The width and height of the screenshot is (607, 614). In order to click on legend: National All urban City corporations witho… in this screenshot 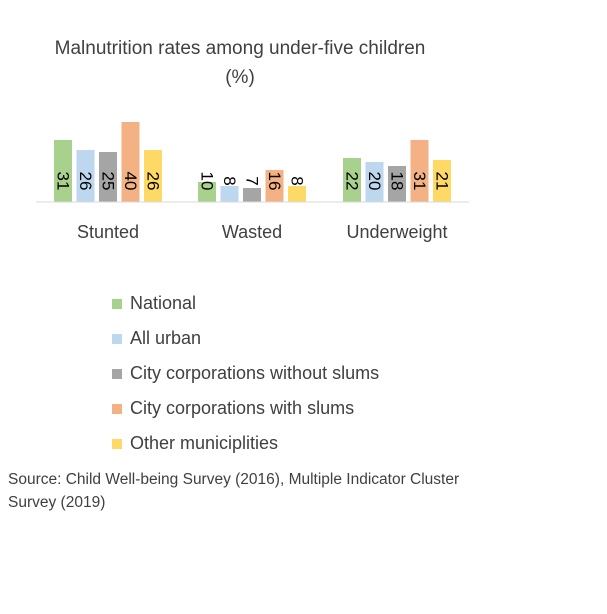, I will do `click(245, 373)`.